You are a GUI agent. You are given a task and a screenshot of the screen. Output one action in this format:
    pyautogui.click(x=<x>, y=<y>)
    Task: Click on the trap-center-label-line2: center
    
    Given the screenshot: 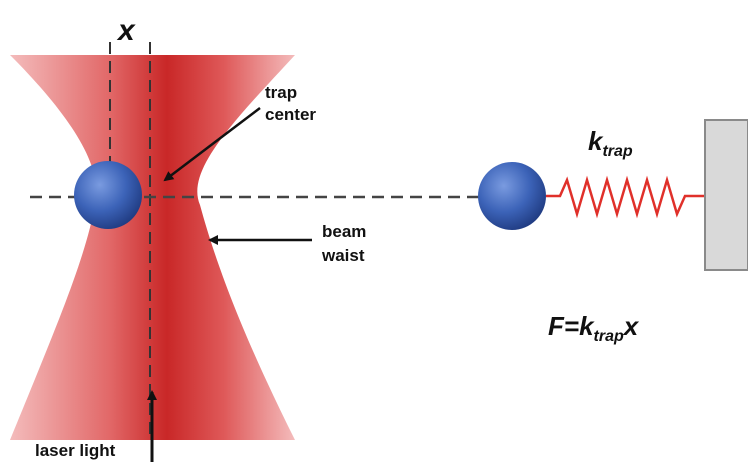 What is the action you would take?
    pyautogui.click(x=290, y=114)
    